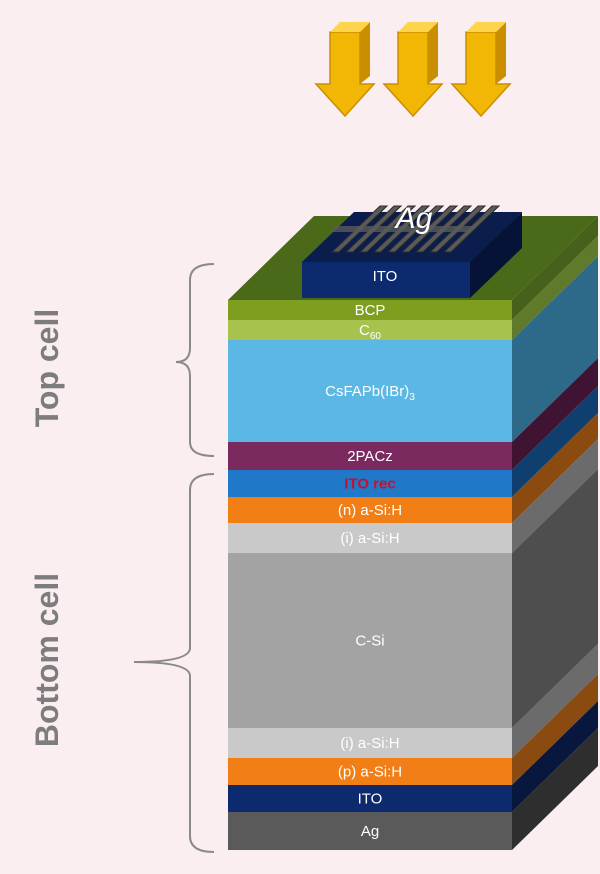  What do you see at coordinates (47, 368) in the screenshot?
I see `top-cell-label: Top cell` at bounding box center [47, 368].